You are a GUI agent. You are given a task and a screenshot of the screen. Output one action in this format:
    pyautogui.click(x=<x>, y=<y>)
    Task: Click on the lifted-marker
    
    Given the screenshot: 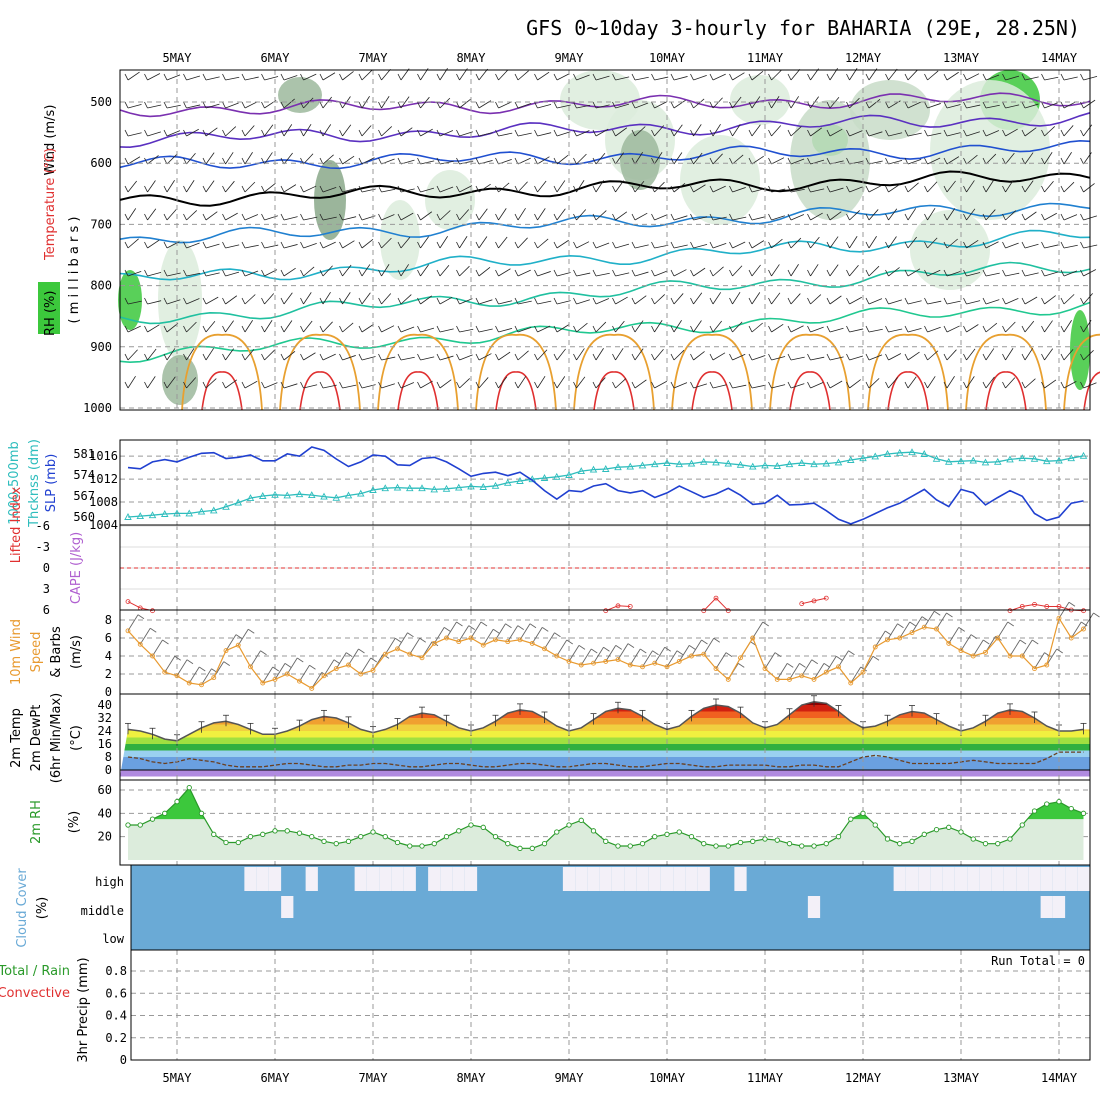 What is the action you would take?
    pyautogui.click(x=1010, y=611)
    